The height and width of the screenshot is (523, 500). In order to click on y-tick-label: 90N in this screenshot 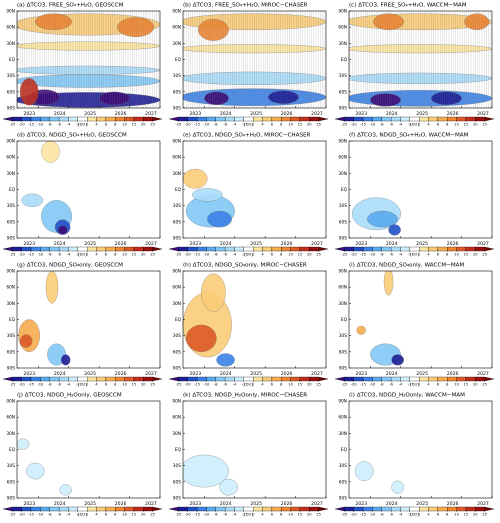, I will do `click(176, 272)`.